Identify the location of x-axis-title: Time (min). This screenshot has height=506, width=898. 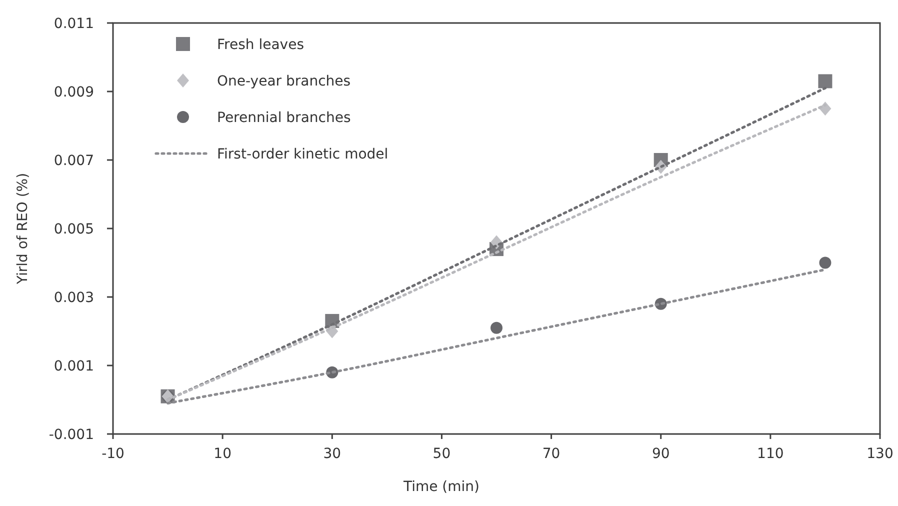
(441, 487).